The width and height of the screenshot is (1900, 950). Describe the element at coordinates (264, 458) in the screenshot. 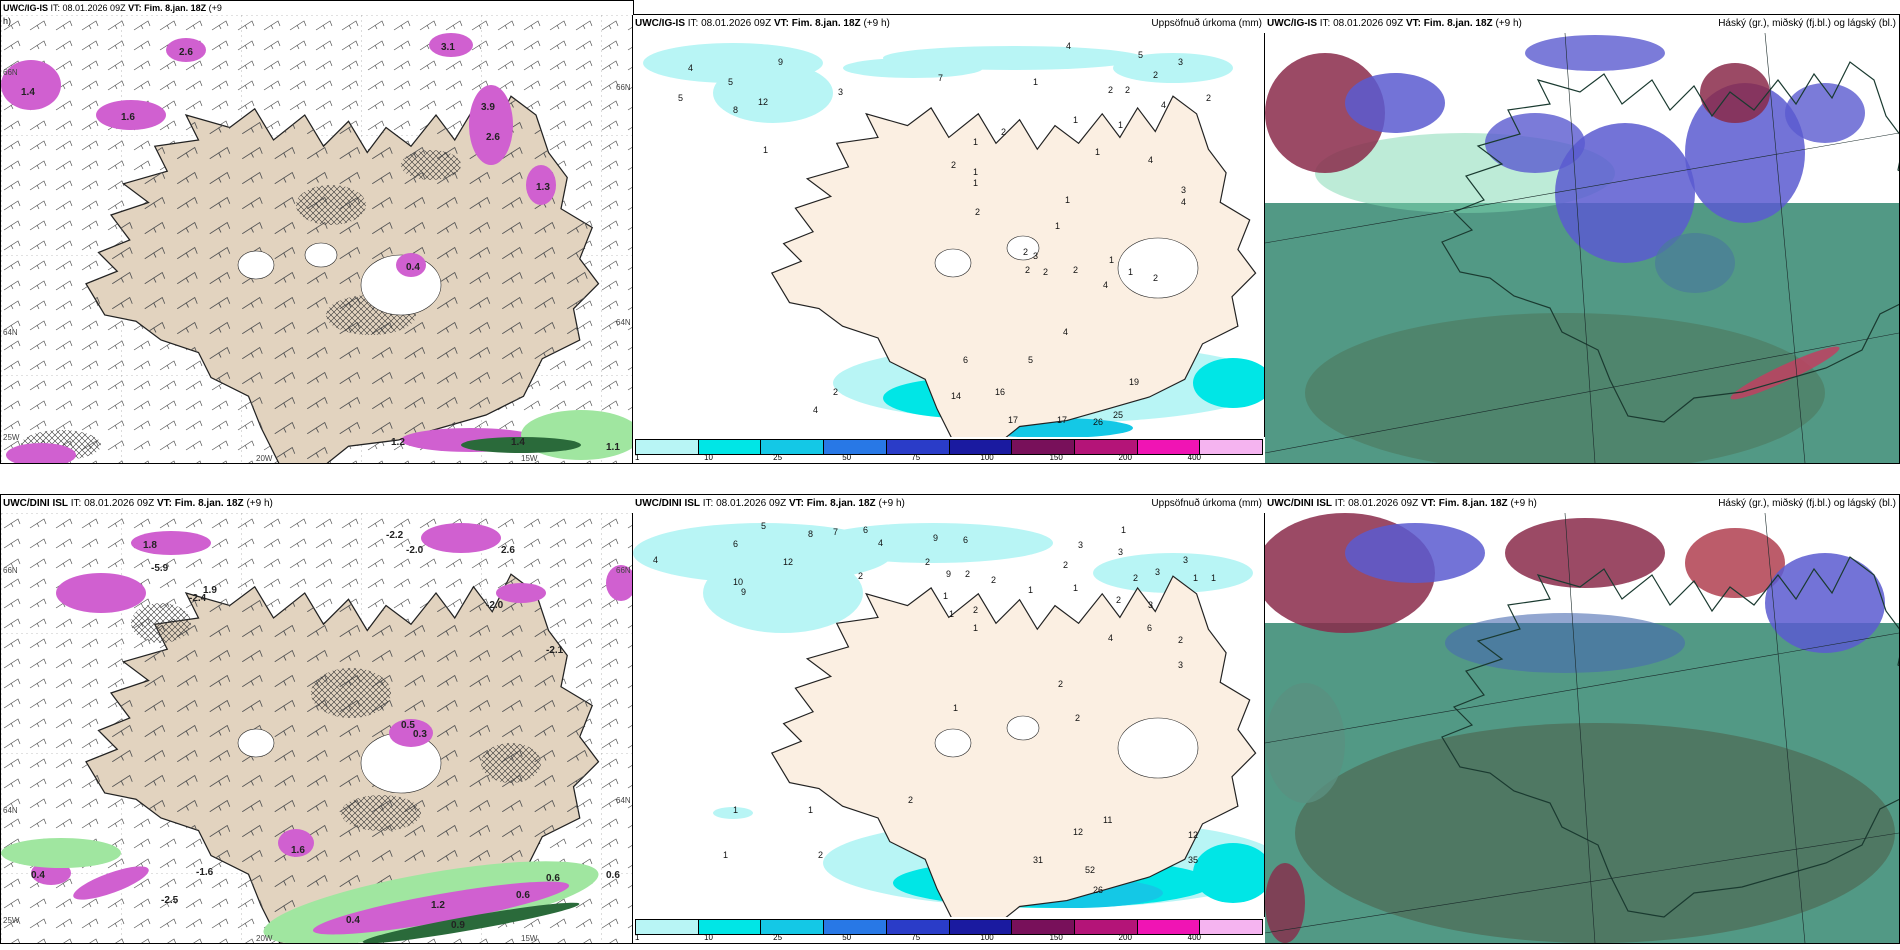

I see `lon-label: 20W` at that location.